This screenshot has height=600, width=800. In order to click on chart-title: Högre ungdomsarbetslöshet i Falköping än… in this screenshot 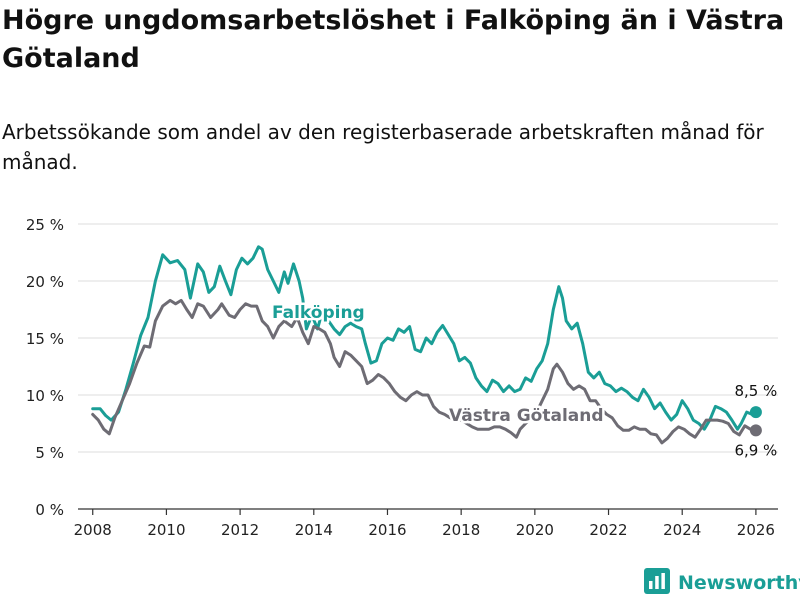, I will do `click(393, 39)`.